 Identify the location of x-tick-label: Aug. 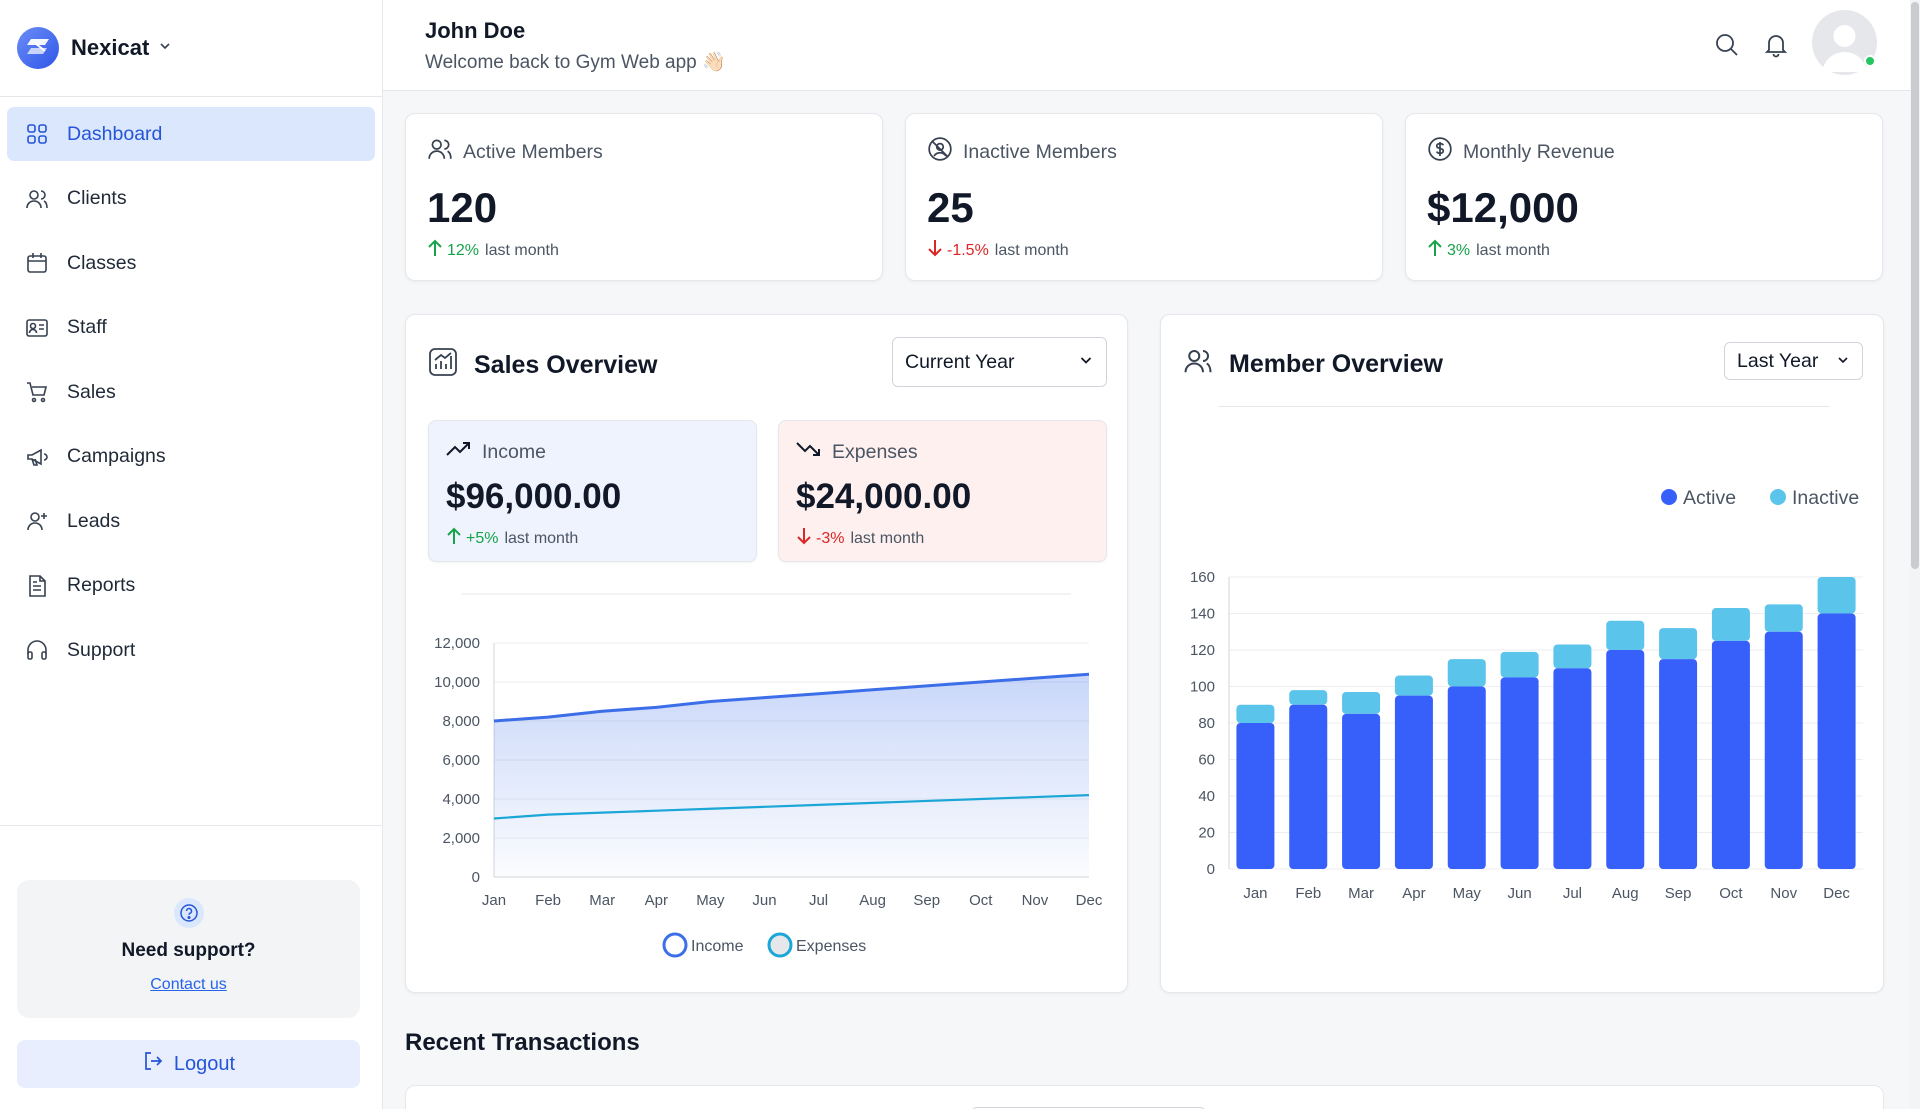
(872, 900).